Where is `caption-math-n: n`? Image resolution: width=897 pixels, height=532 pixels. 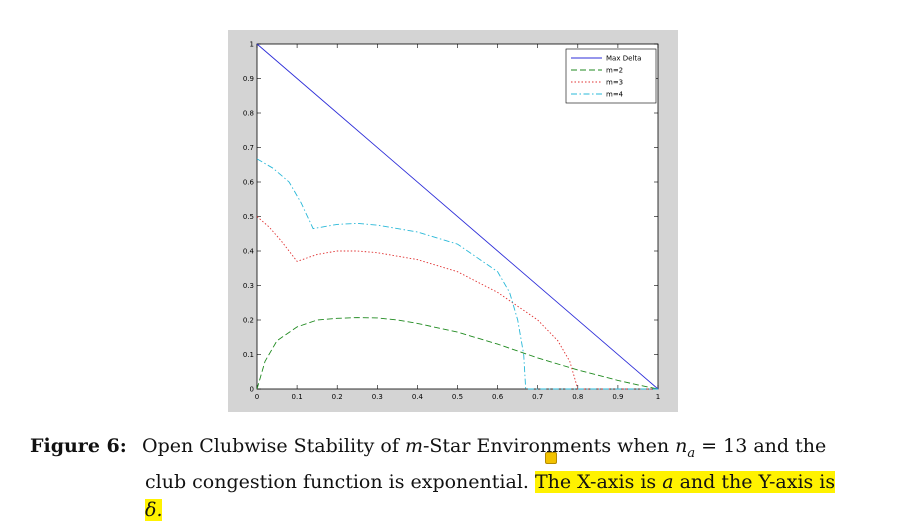 caption-math-n: n is located at coordinates (681, 446).